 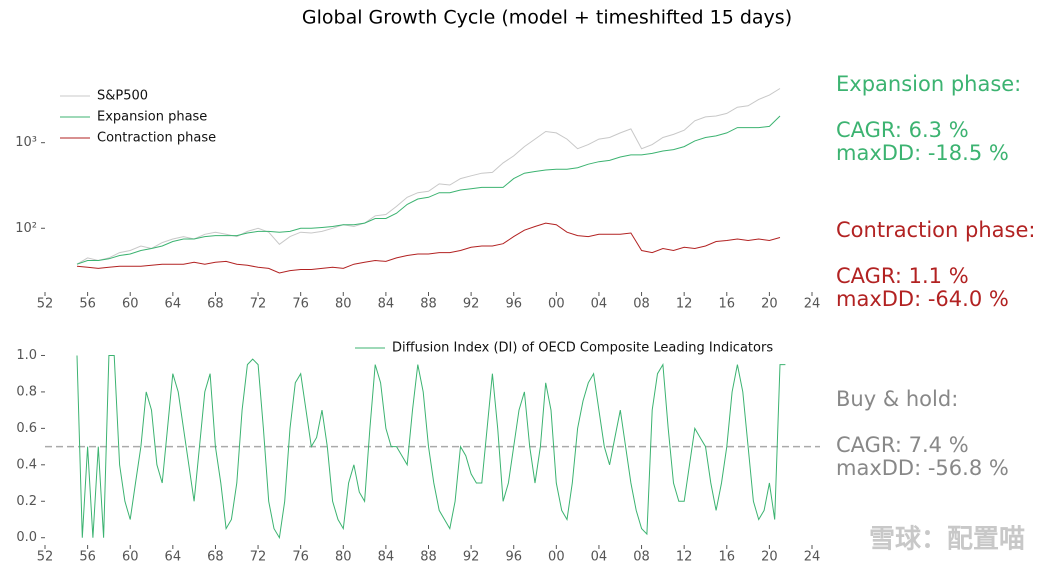 I want to click on legend-label: S&P500, so click(x=122, y=96).